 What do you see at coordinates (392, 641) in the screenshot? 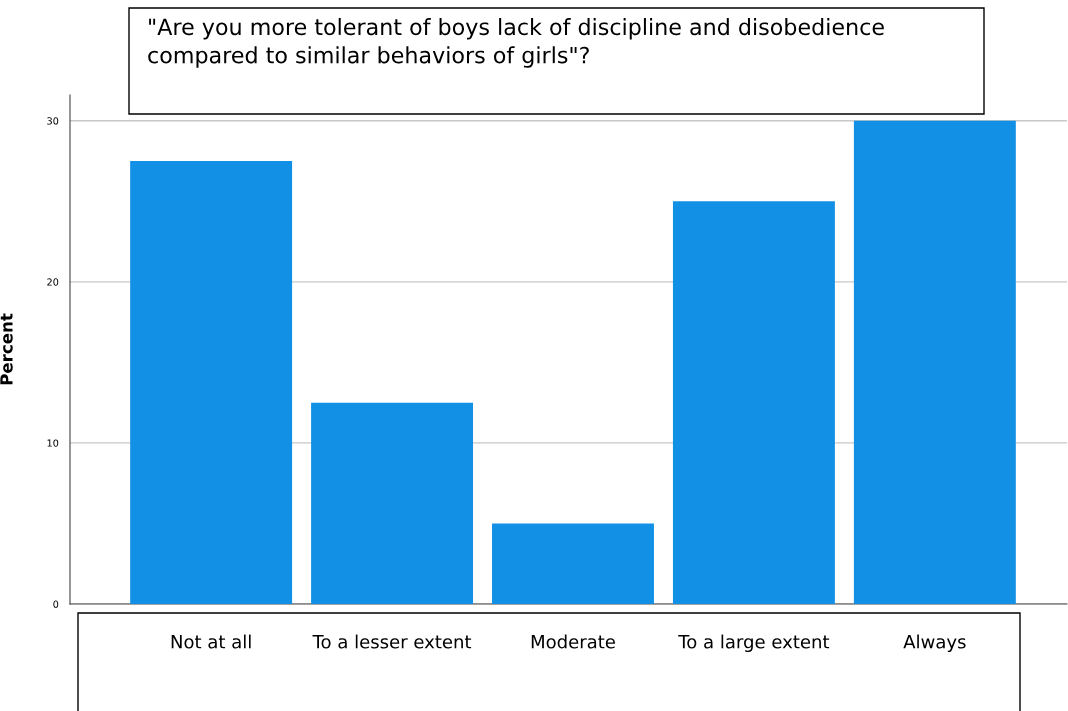
I see `x-tick-label: To a lesser extent` at bounding box center [392, 641].